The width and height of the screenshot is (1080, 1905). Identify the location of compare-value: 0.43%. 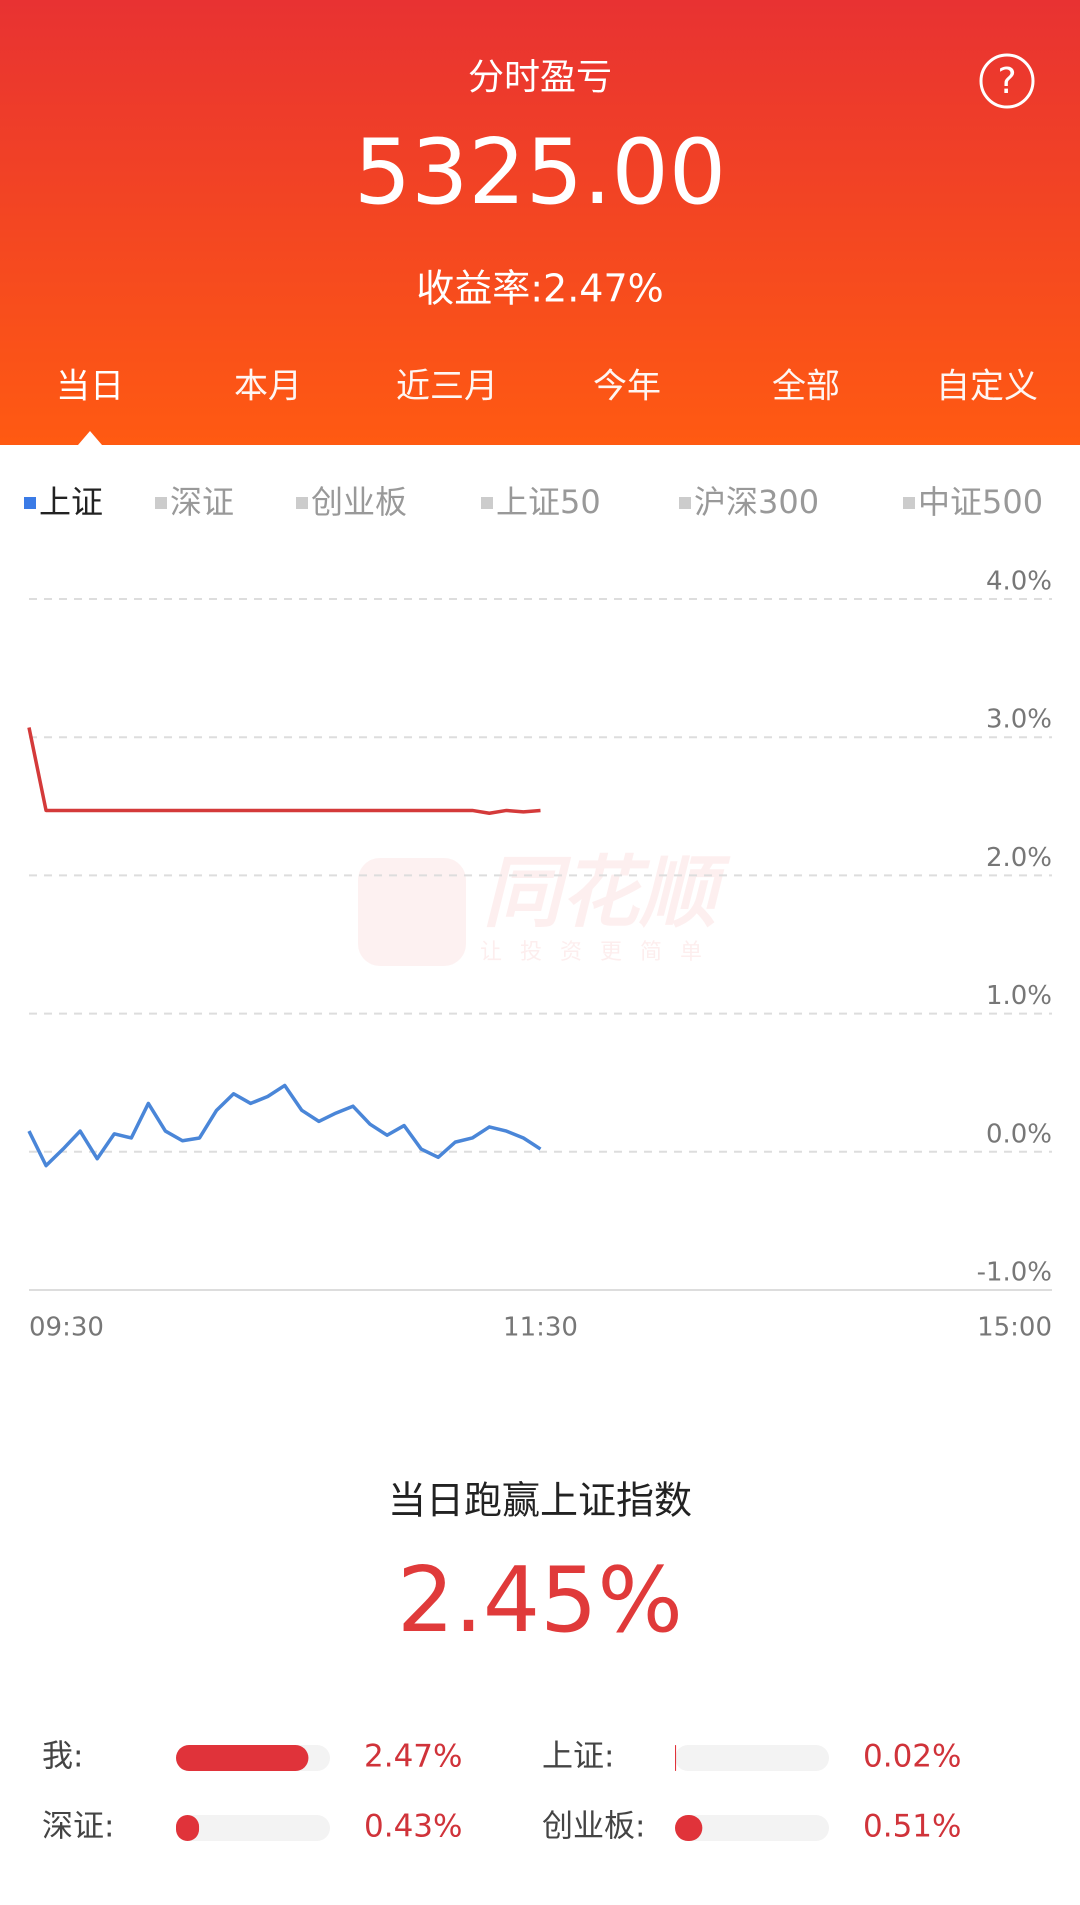
(413, 1827).